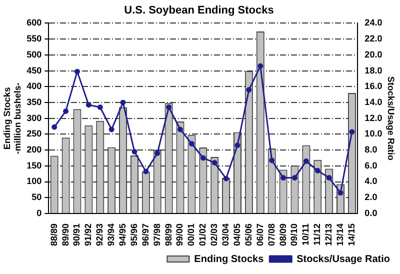  What do you see at coordinates (371, 213) in the screenshot?
I see `y2-tick-label: 0.0` at bounding box center [371, 213].